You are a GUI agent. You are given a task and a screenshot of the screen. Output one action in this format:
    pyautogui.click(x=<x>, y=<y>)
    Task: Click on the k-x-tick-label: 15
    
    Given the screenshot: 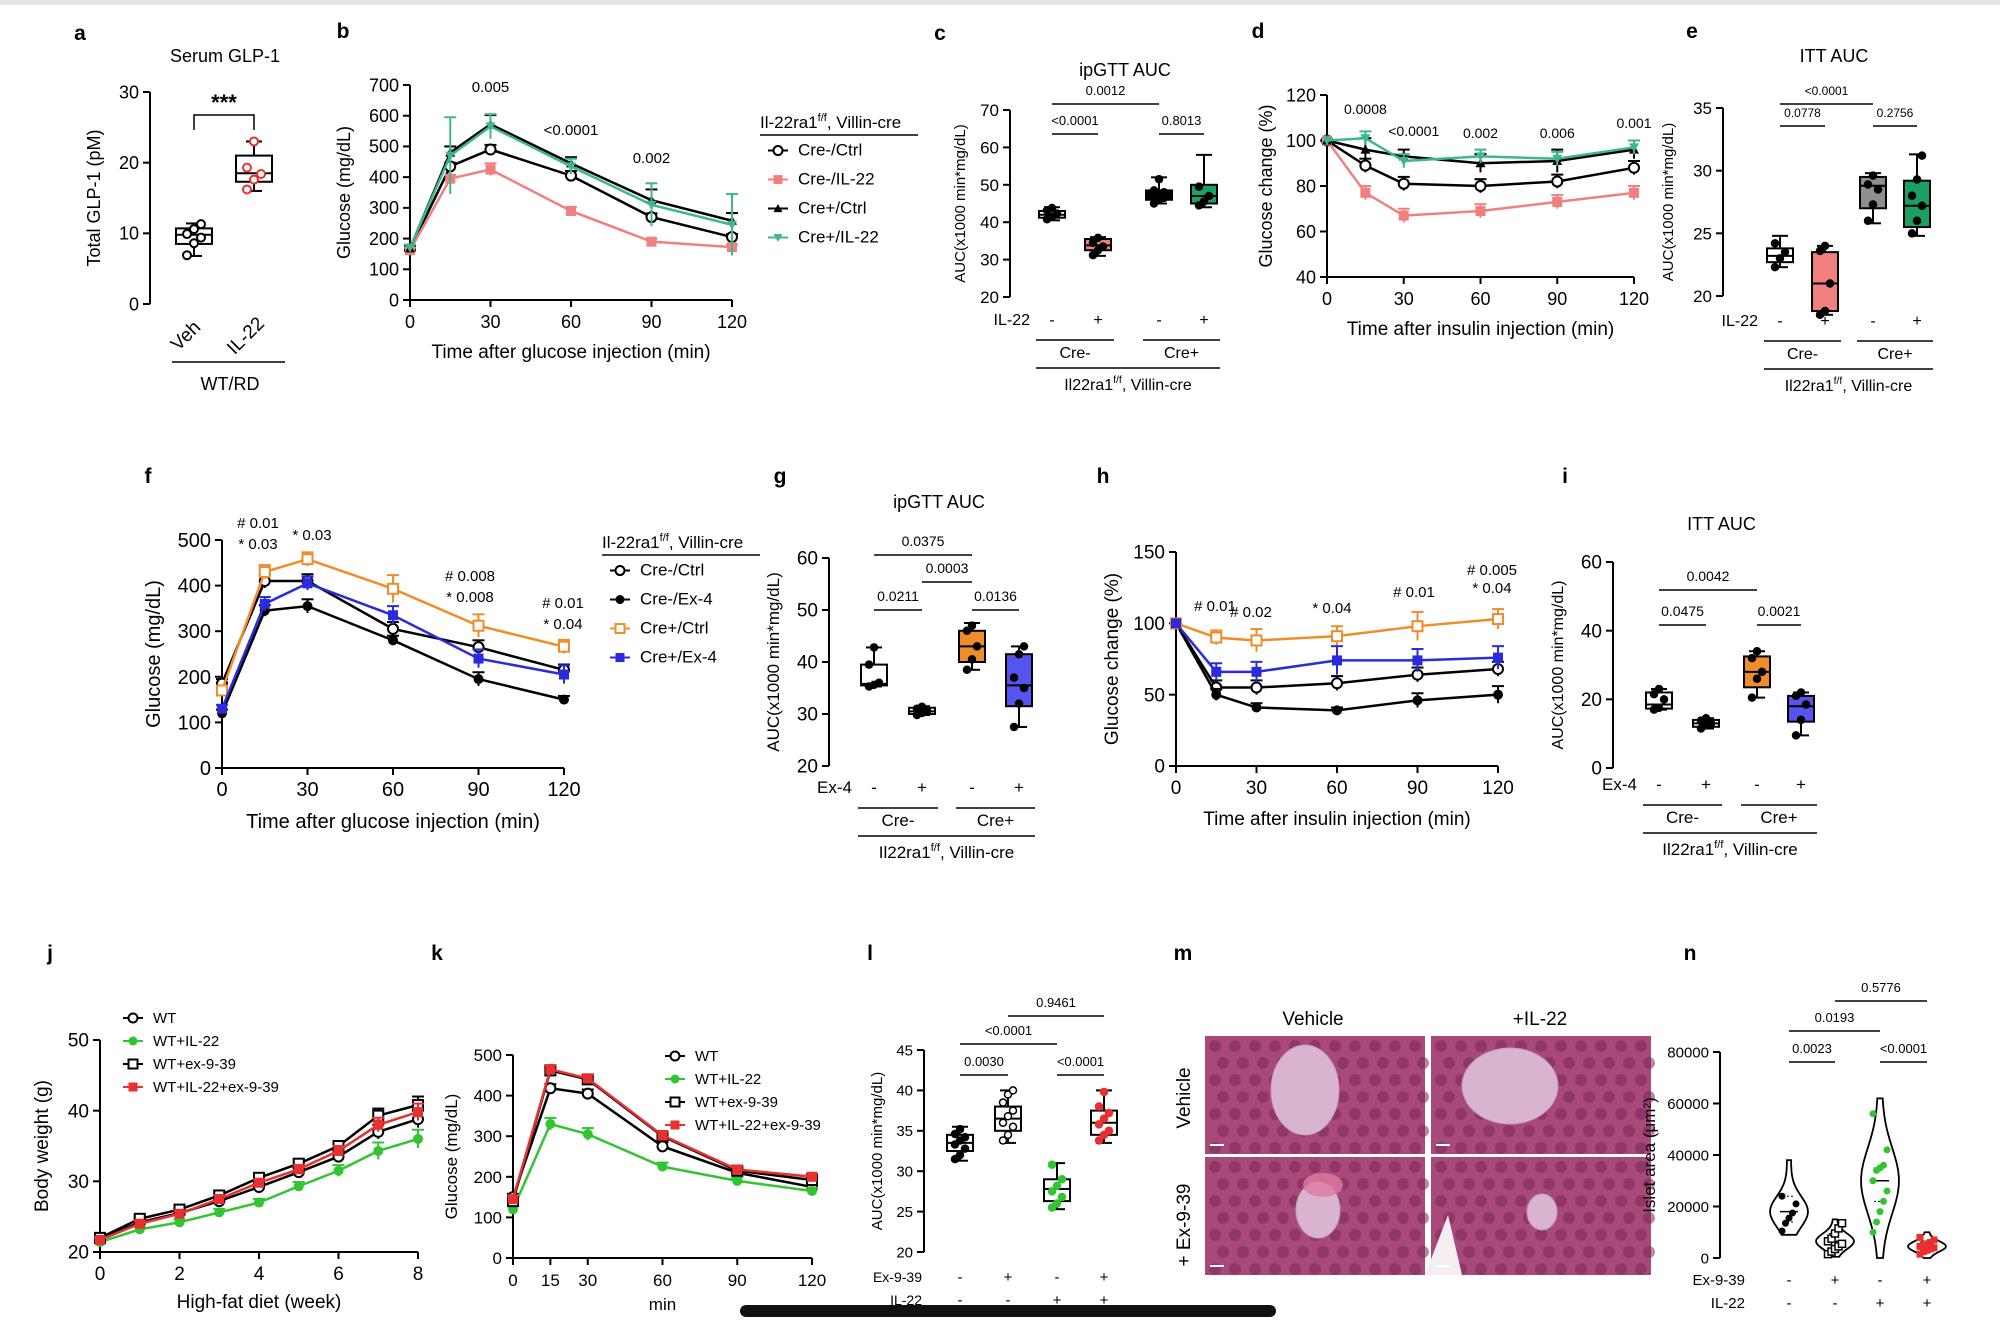 What is the action you would take?
    pyautogui.click(x=550, y=1280)
    